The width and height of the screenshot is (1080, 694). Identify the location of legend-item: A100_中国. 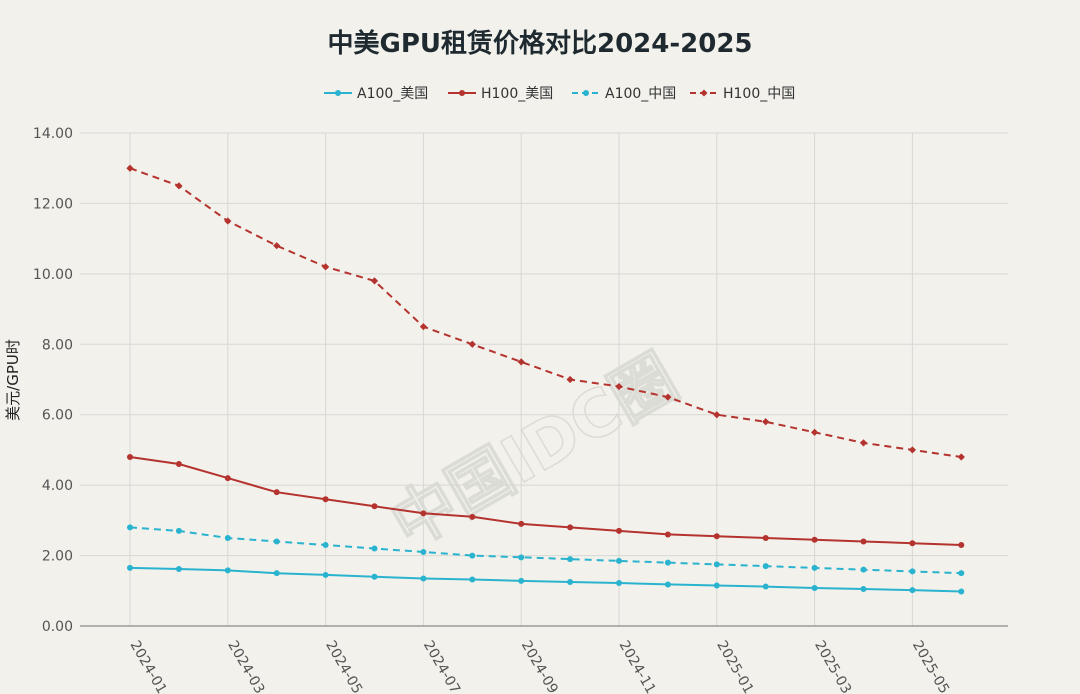
(624, 94).